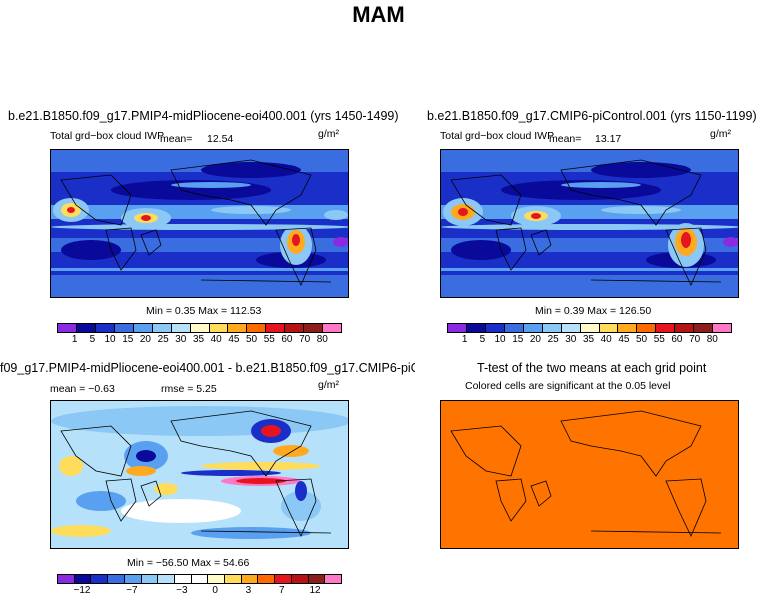 This screenshot has height=599, width=757. Describe the element at coordinates (608, 139) in the screenshot. I see `panel2-mean-value: 13.17` at that location.